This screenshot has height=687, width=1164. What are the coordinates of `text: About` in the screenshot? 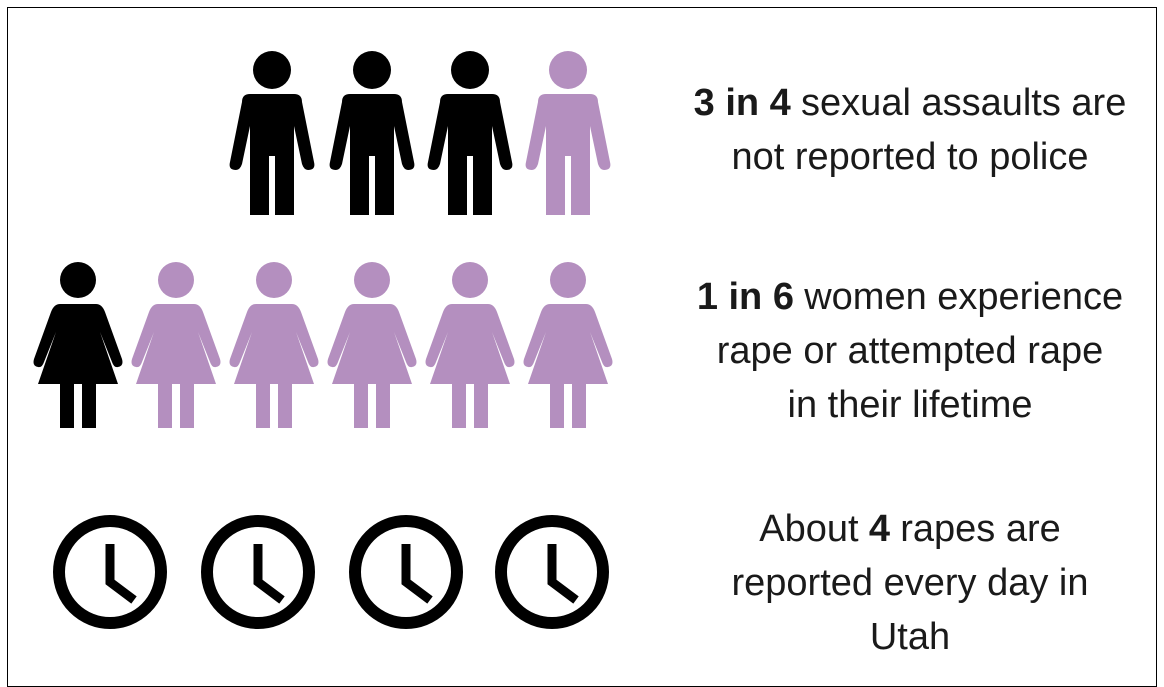 It's located at (809, 529).